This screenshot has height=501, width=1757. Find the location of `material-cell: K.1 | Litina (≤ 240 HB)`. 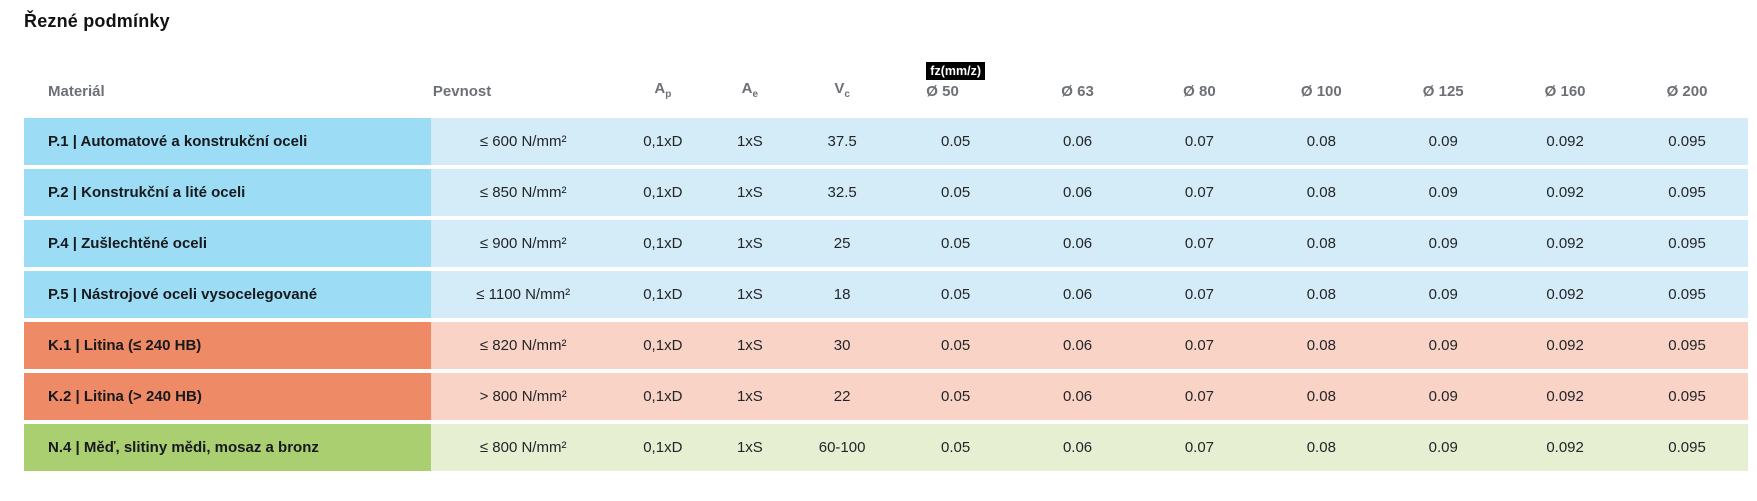

material-cell: K.1 | Litina (≤ 240 HB) is located at coordinates (227, 345).